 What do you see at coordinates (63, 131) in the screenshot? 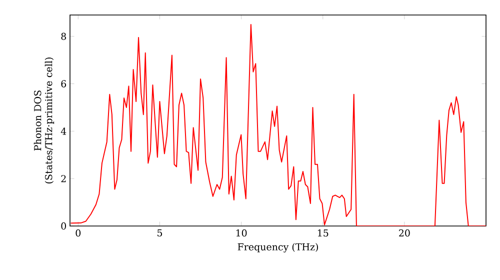
I see `y-tick-label: 4` at bounding box center [63, 131].